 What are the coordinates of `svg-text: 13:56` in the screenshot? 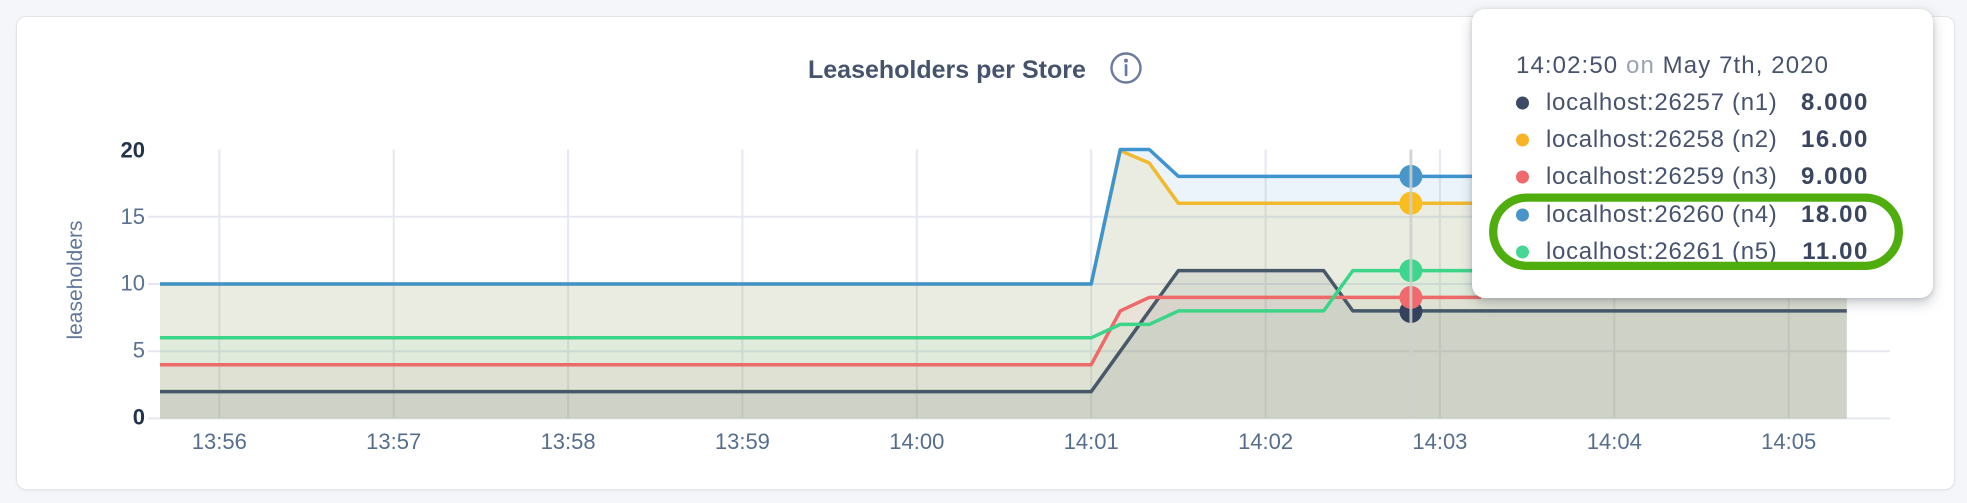 It's located at (219, 441).